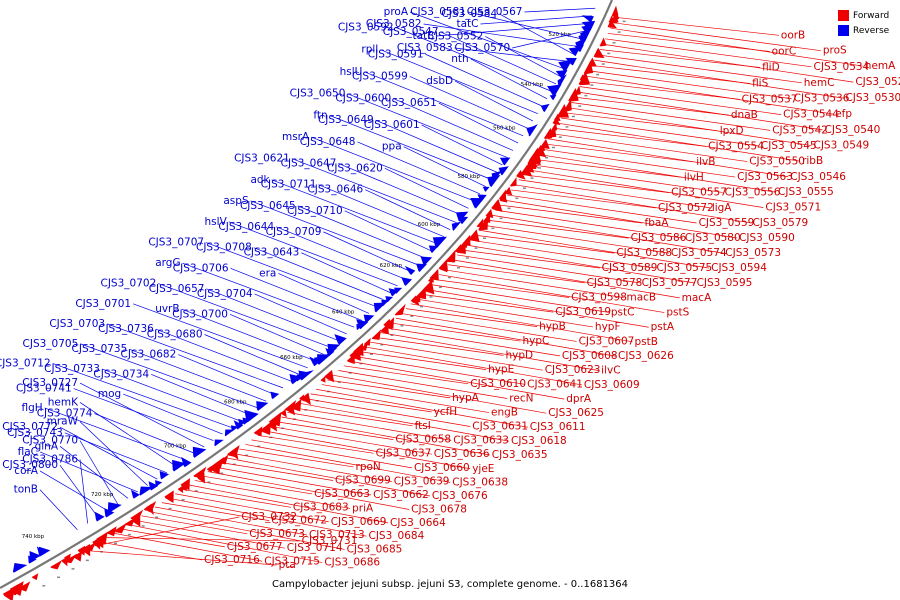 The image size is (900, 600). Describe the element at coordinates (149, 355) in the screenshot. I see `reverse-gene-label: CJS3_0682` at that location.